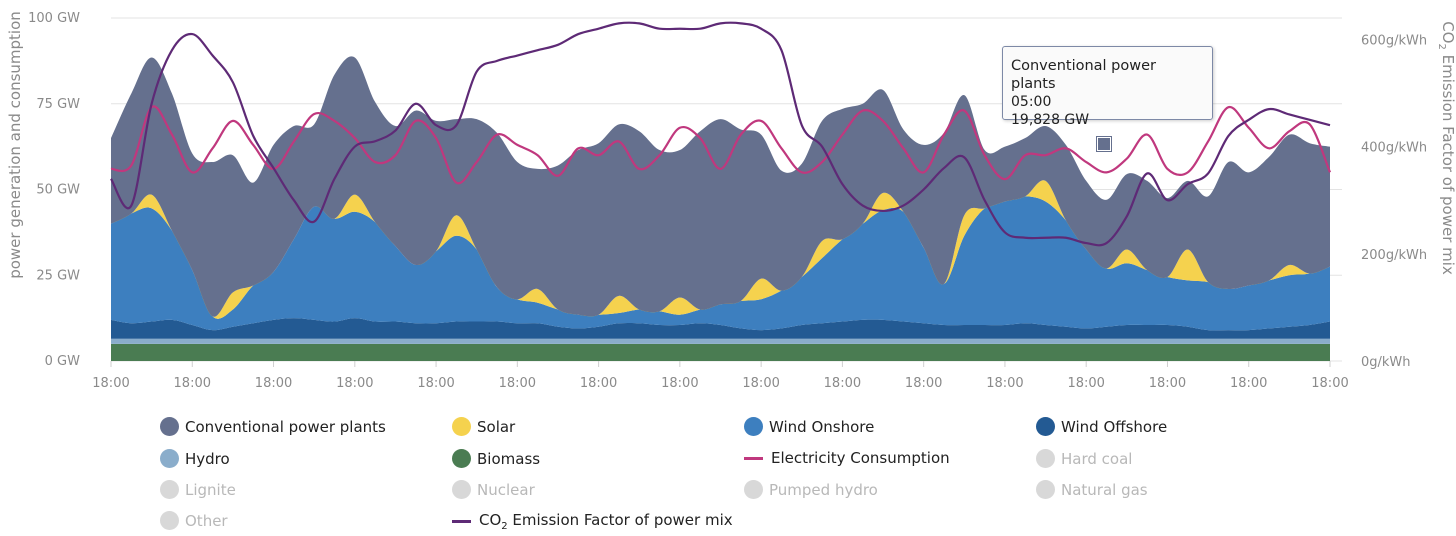  Describe the element at coordinates (1394, 148) in the screenshot. I see `y2-tick-label: 400g/kWh` at that location.